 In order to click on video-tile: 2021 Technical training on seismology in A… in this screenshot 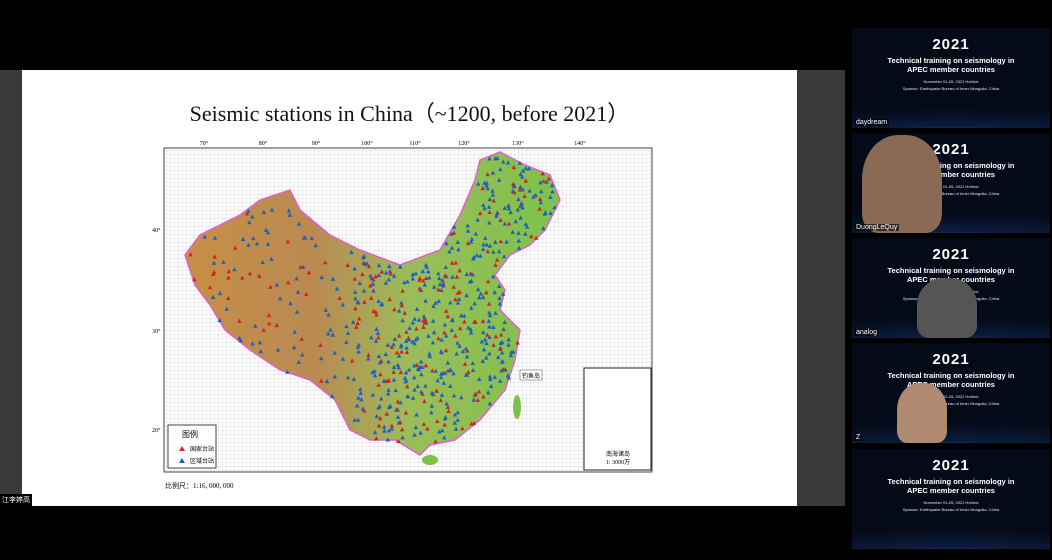, I will do `click(951, 288)`.